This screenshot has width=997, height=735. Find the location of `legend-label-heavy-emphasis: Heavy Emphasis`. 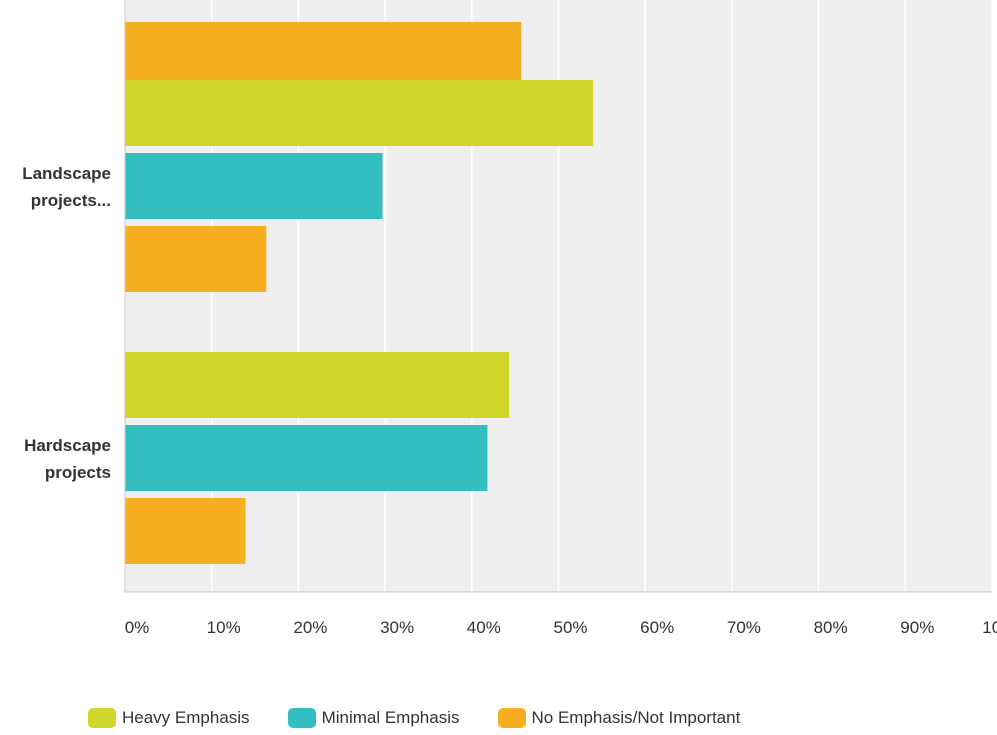

legend-label-heavy-emphasis: Heavy Emphasis is located at coordinates (186, 717).